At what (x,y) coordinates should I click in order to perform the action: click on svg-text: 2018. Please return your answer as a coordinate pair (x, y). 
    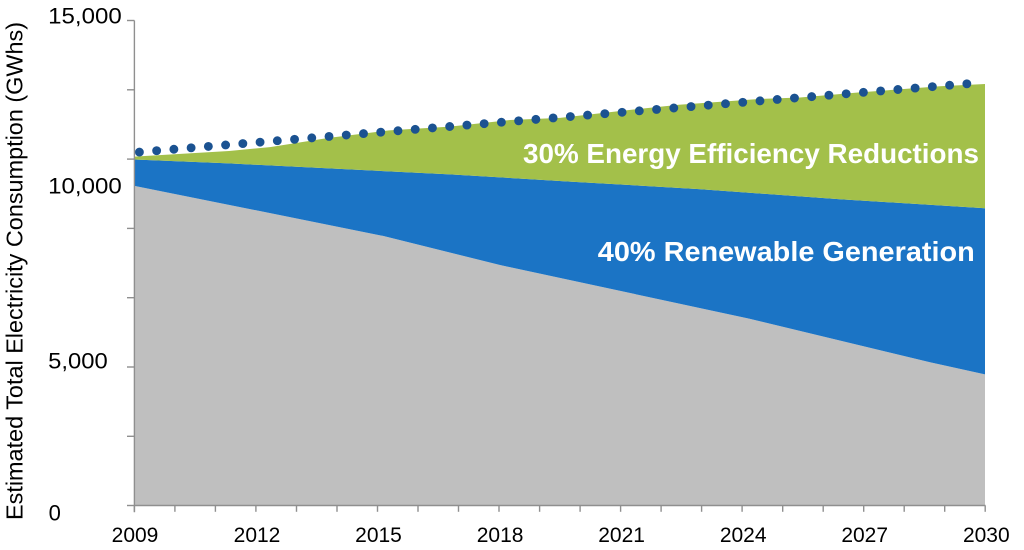
    Looking at the image, I should click on (500, 535).